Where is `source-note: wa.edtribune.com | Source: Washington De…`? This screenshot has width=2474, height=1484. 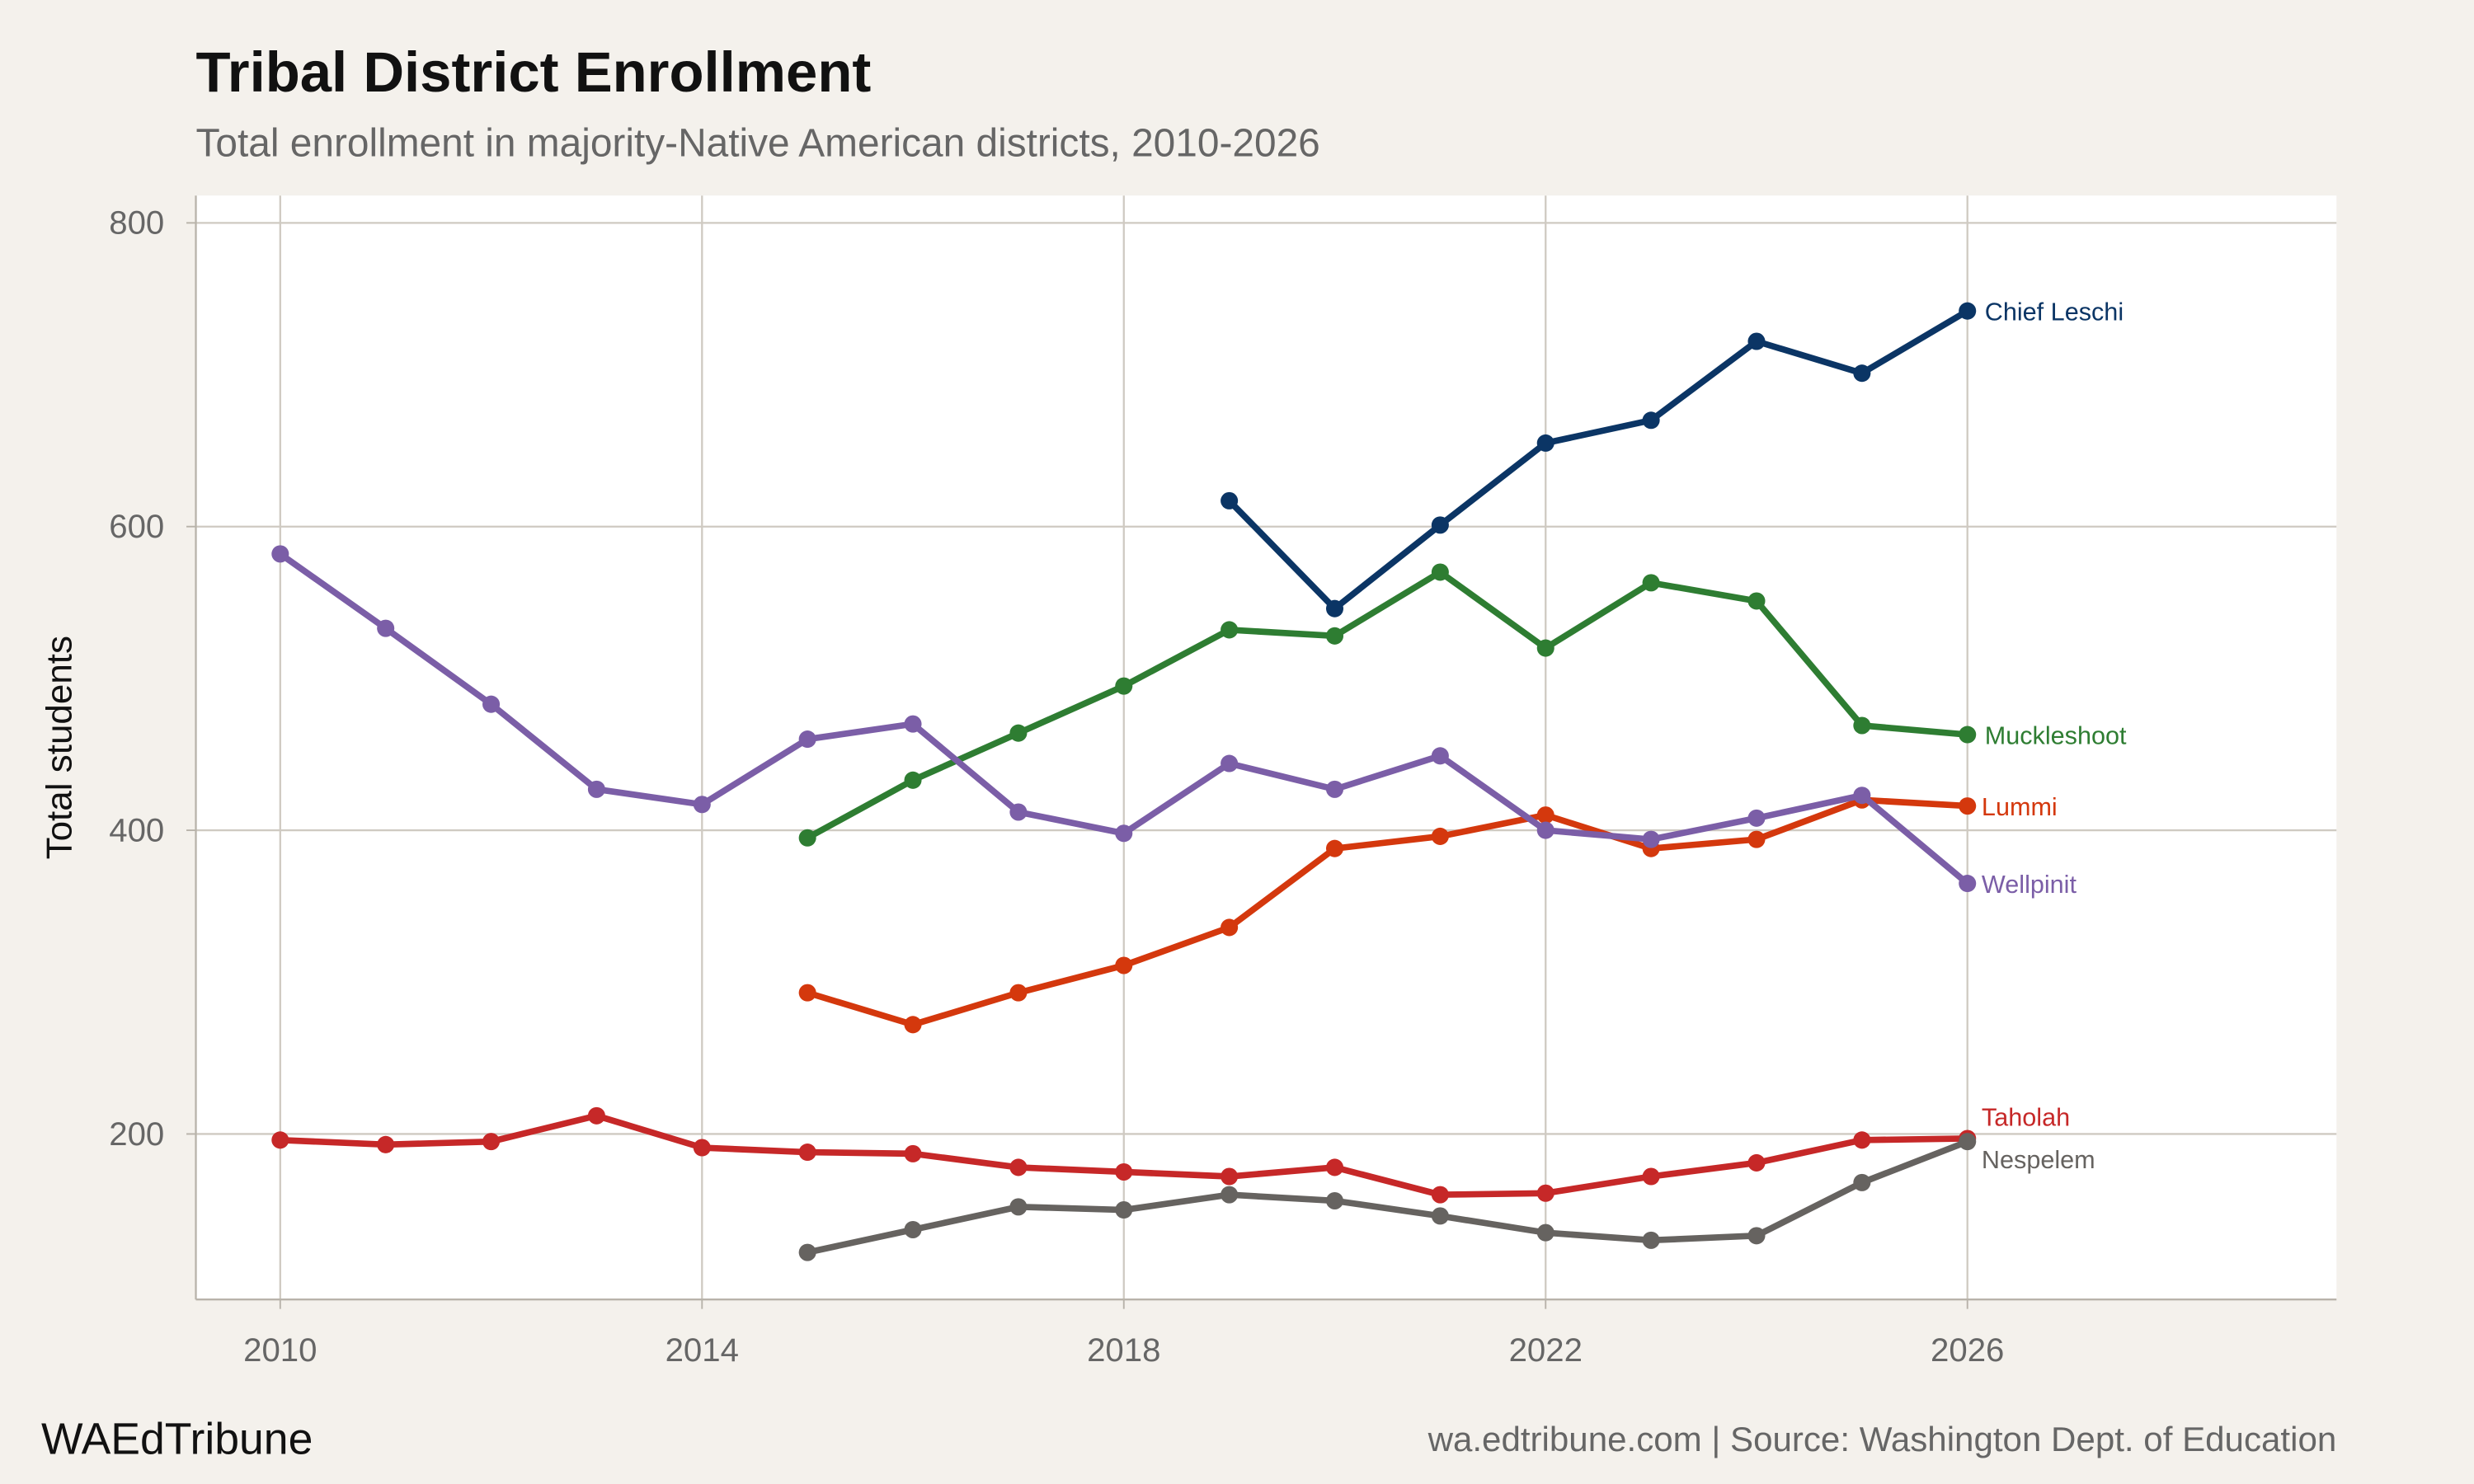 source-note: wa.edtribune.com | Source: Washington De… is located at coordinates (1882, 1439).